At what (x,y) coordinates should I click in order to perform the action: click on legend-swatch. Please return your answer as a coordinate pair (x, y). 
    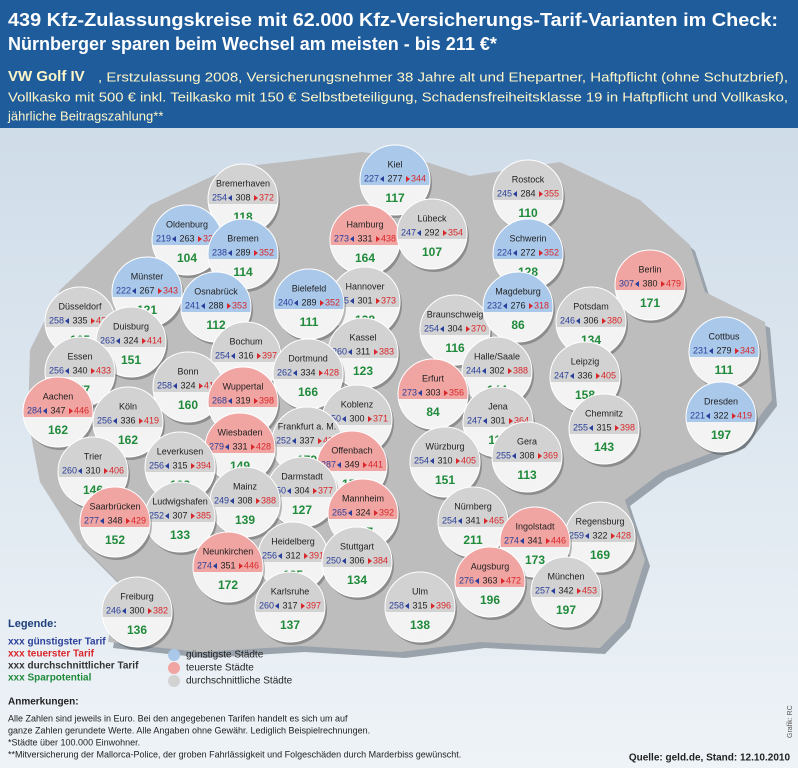
    Looking at the image, I should click on (174, 681).